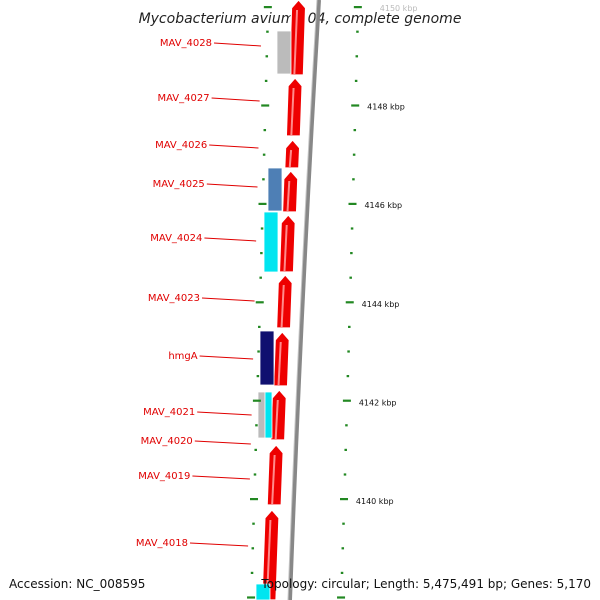  What do you see at coordinates (77, 584) in the screenshot?
I see `accession-text: Accession: NC_008595` at bounding box center [77, 584].